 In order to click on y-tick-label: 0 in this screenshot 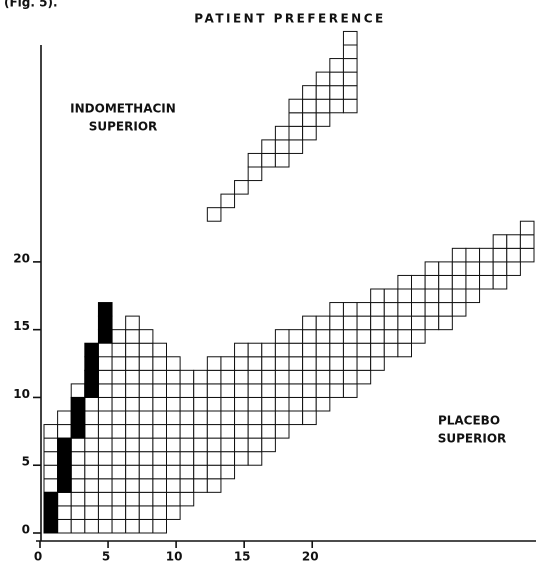, I will do `click(26, 530)`.